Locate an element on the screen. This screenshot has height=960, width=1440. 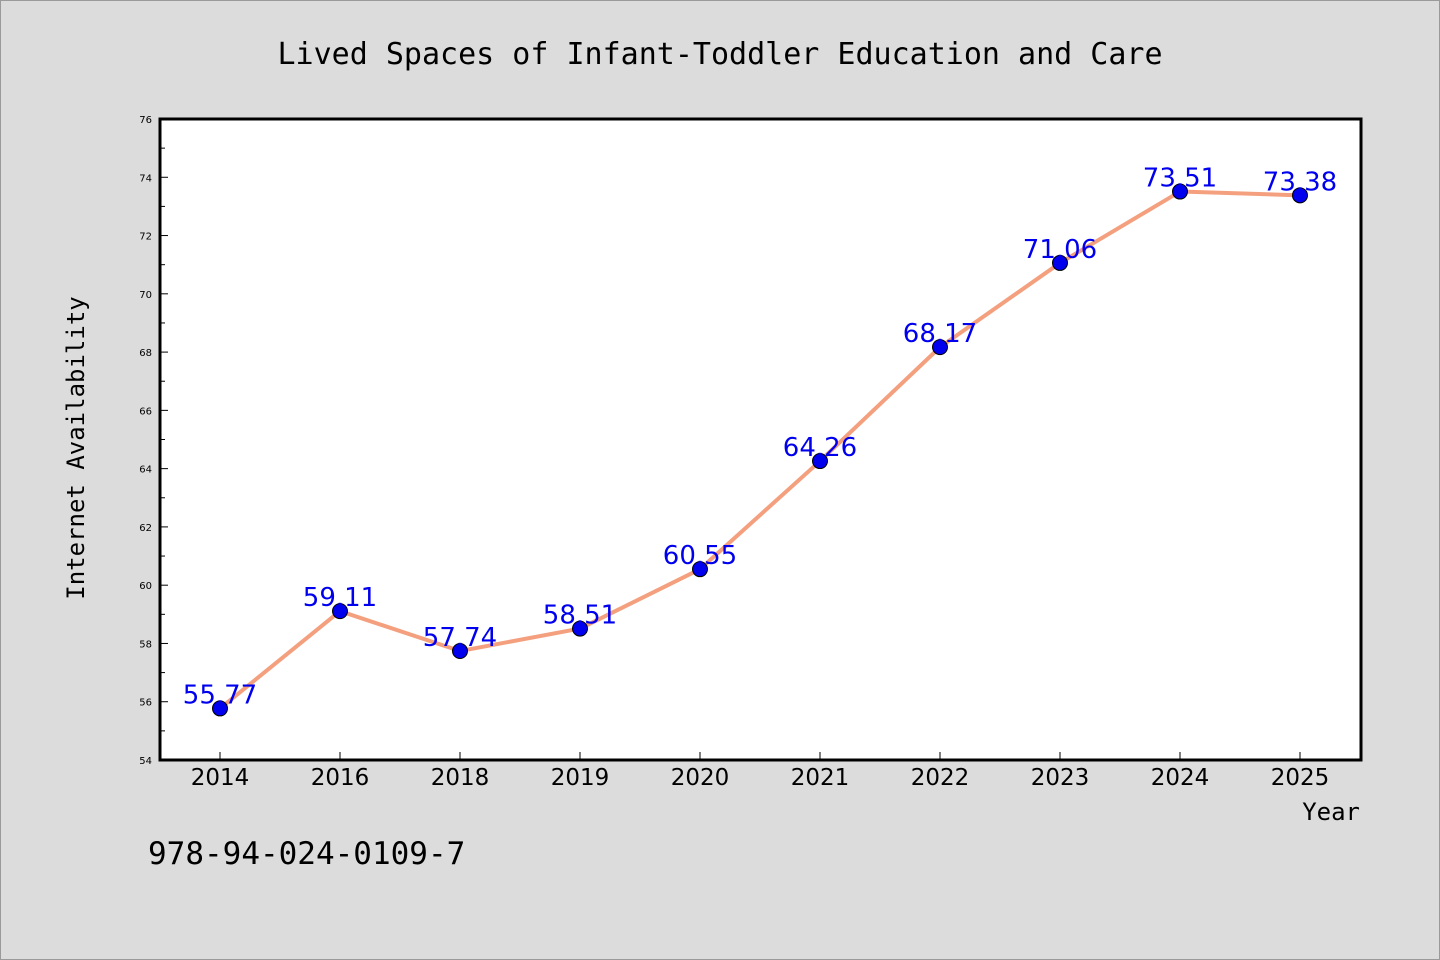
x-tick-label: 2025 is located at coordinates (1300, 778).